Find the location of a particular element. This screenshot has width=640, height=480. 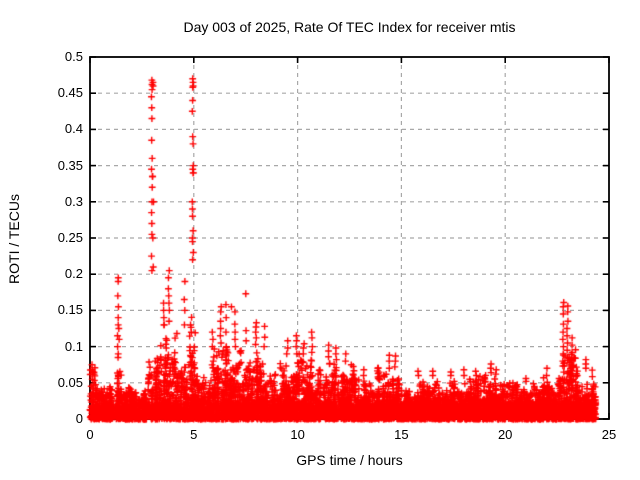

y-tick-label: 0.3 is located at coordinates (73, 201).